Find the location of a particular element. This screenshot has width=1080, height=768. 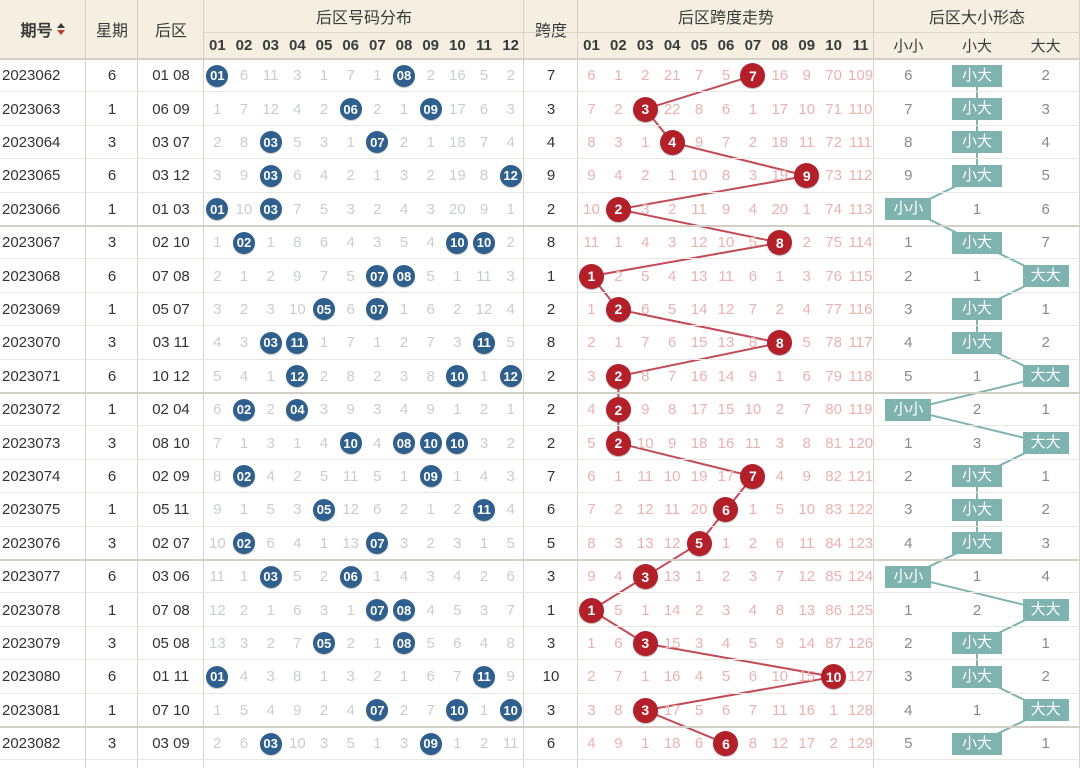

span-trend-cell: 117 is located at coordinates (860, 343).